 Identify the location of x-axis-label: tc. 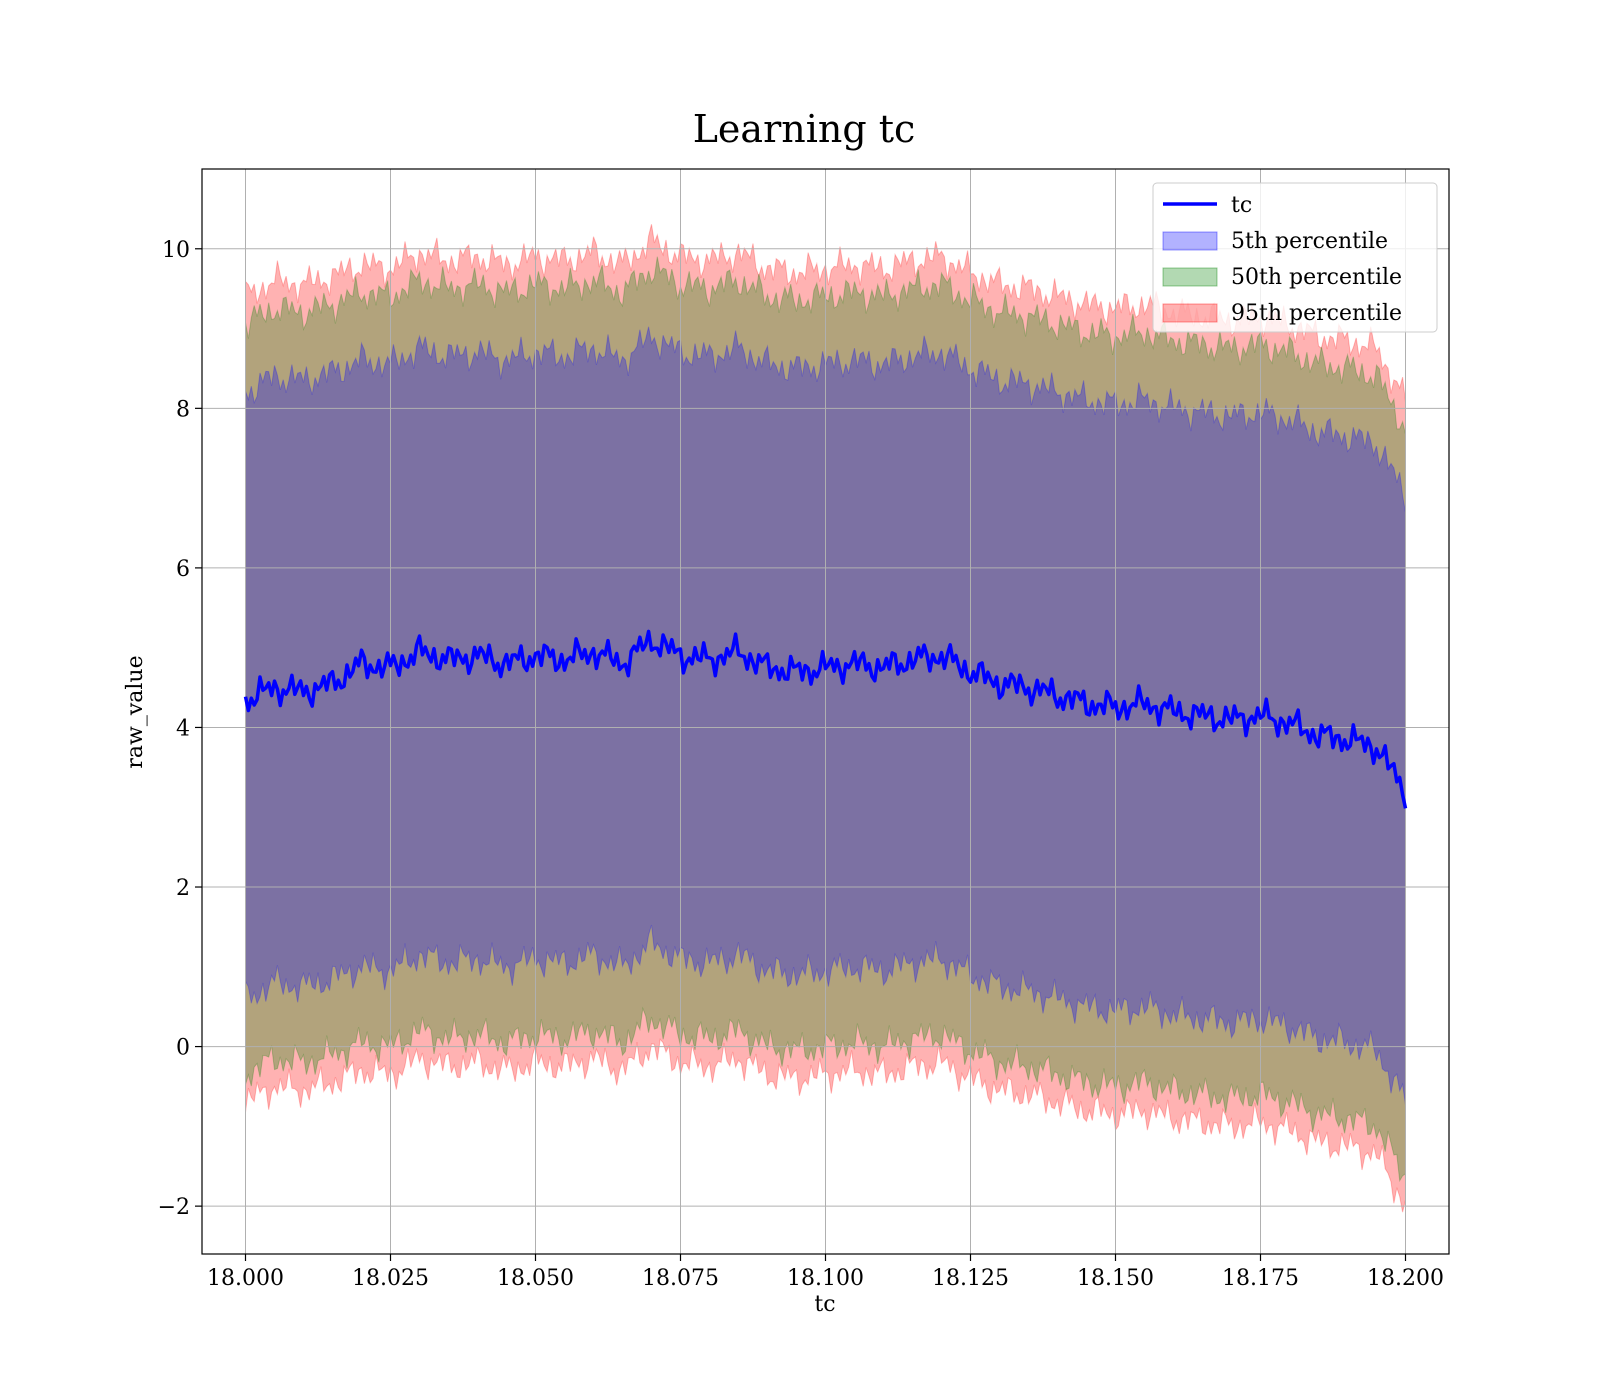
(824, 1304).